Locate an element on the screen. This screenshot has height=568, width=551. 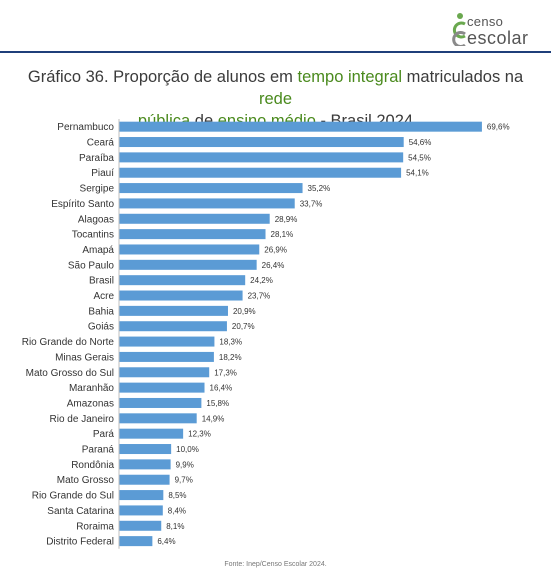
data-label: 28,9% is located at coordinates (286, 219).